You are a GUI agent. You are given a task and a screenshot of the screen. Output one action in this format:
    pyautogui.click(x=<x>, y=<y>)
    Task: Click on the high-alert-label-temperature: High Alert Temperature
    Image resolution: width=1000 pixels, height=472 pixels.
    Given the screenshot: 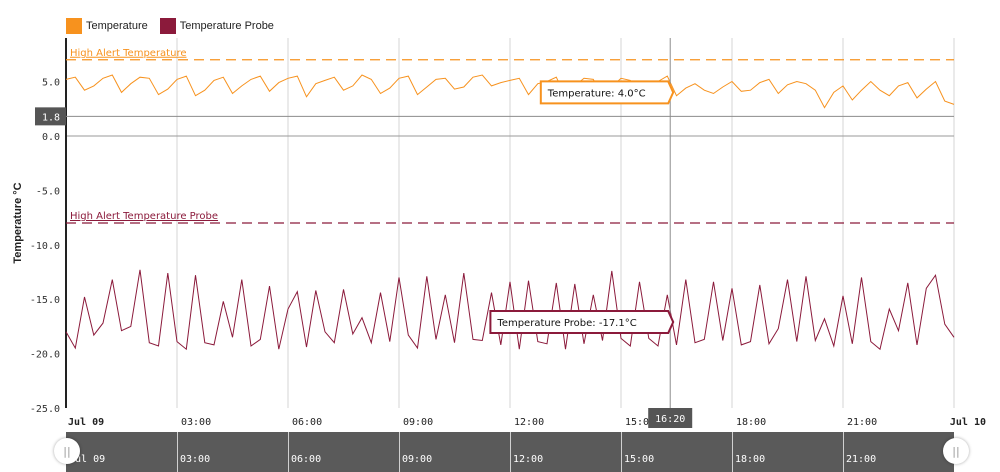 What is the action you would take?
    pyautogui.click(x=128, y=53)
    